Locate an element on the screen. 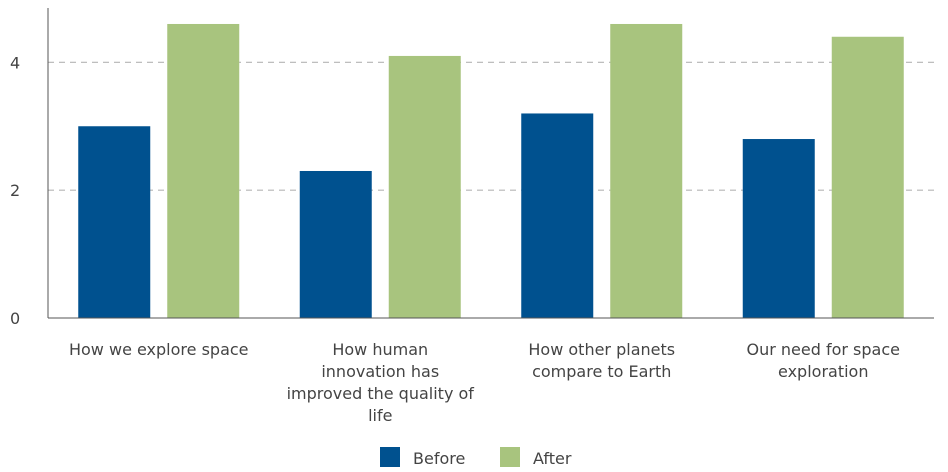 This screenshot has height=472, width=948. x-category-label: innovation has is located at coordinates (380, 371).